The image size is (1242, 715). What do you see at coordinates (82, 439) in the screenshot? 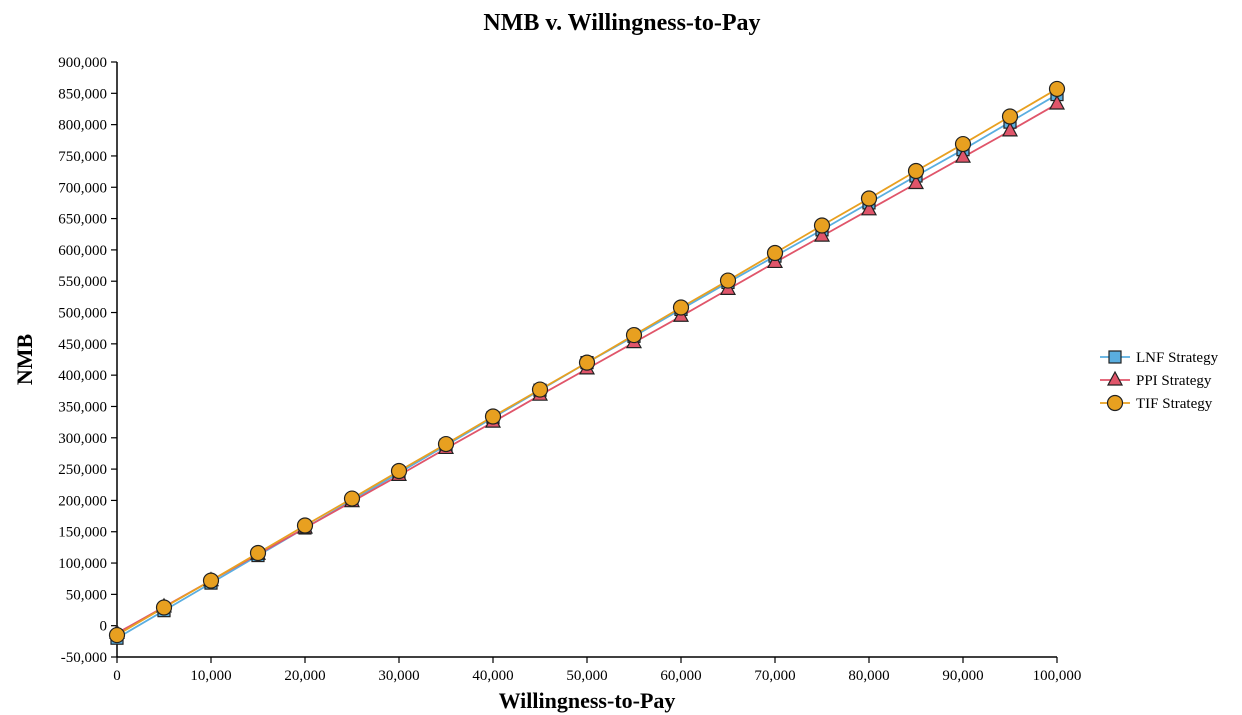
I see `y-tick-label: 300,000` at bounding box center [82, 439].